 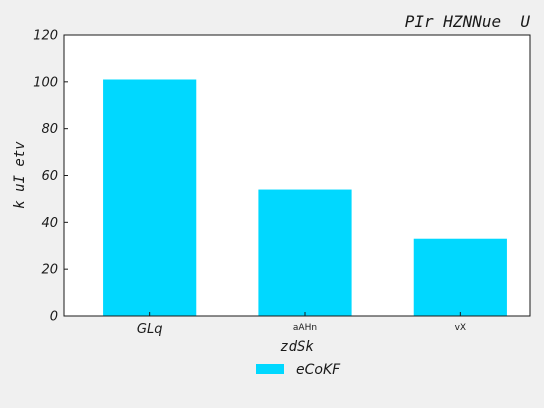 I want to click on legend-label: eCoKF, so click(x=318, y=370).